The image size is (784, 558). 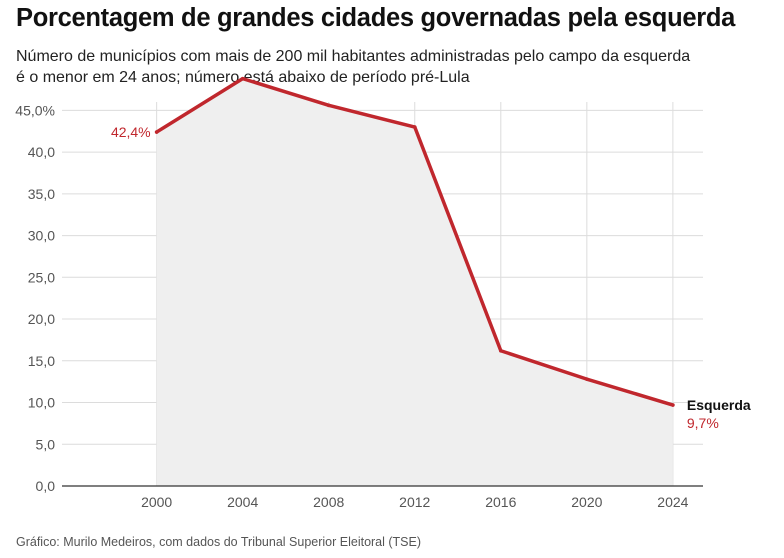 I want to click on series-name-label: Esquerda, so click(x=719, y=405).